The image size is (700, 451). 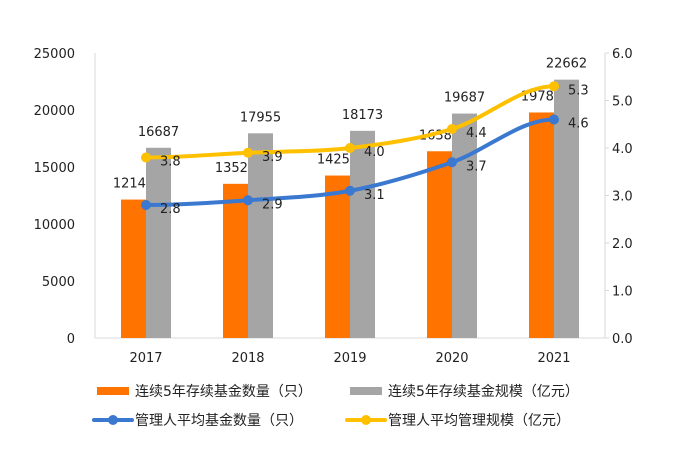 What do you see at coordinates (145, 358) in the screenshot?
I see `x-tick-label: 2017` at bounding box center [145, 358].